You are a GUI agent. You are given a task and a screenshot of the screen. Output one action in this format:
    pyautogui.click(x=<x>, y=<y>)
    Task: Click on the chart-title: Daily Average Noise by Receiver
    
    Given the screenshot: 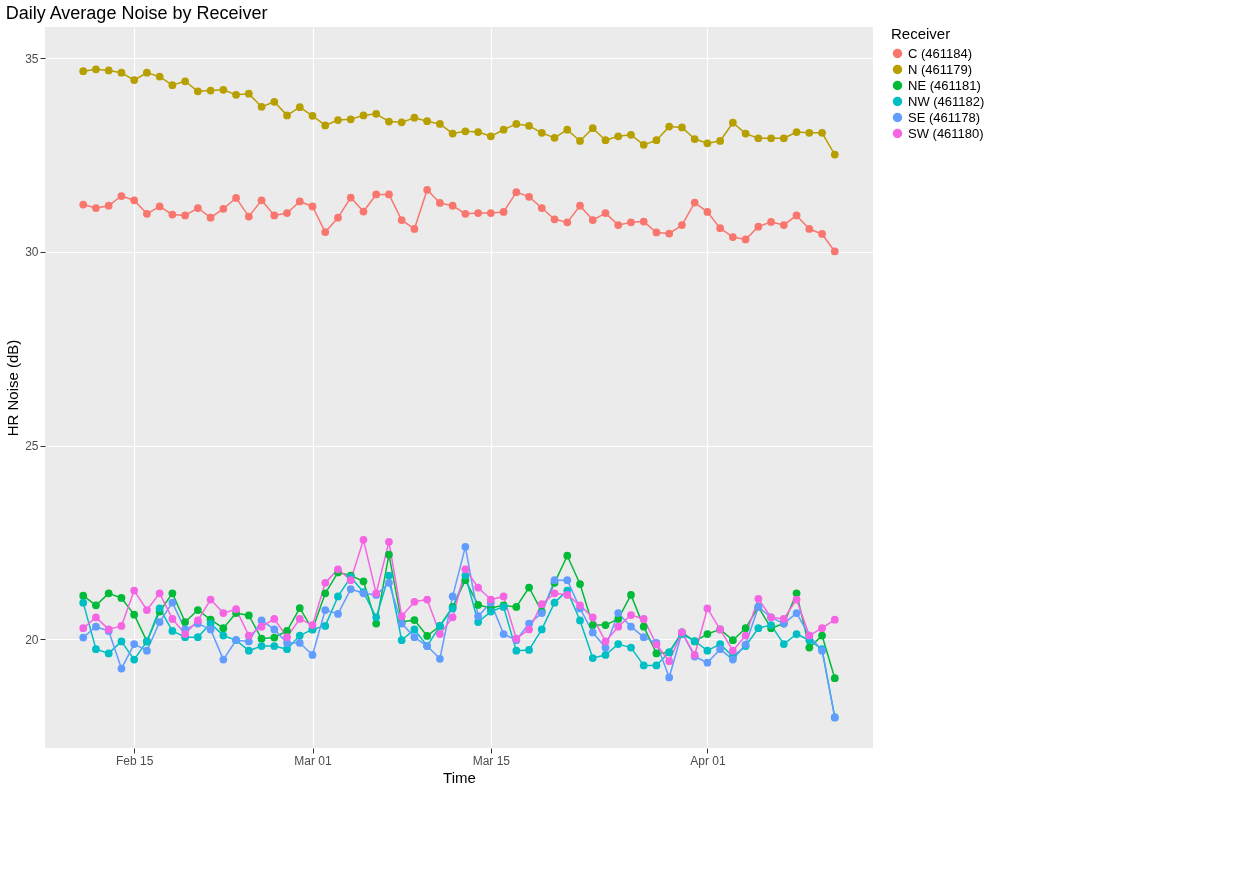 What is the action you would take?
    pyautogui.click(x=136, y=13)
    